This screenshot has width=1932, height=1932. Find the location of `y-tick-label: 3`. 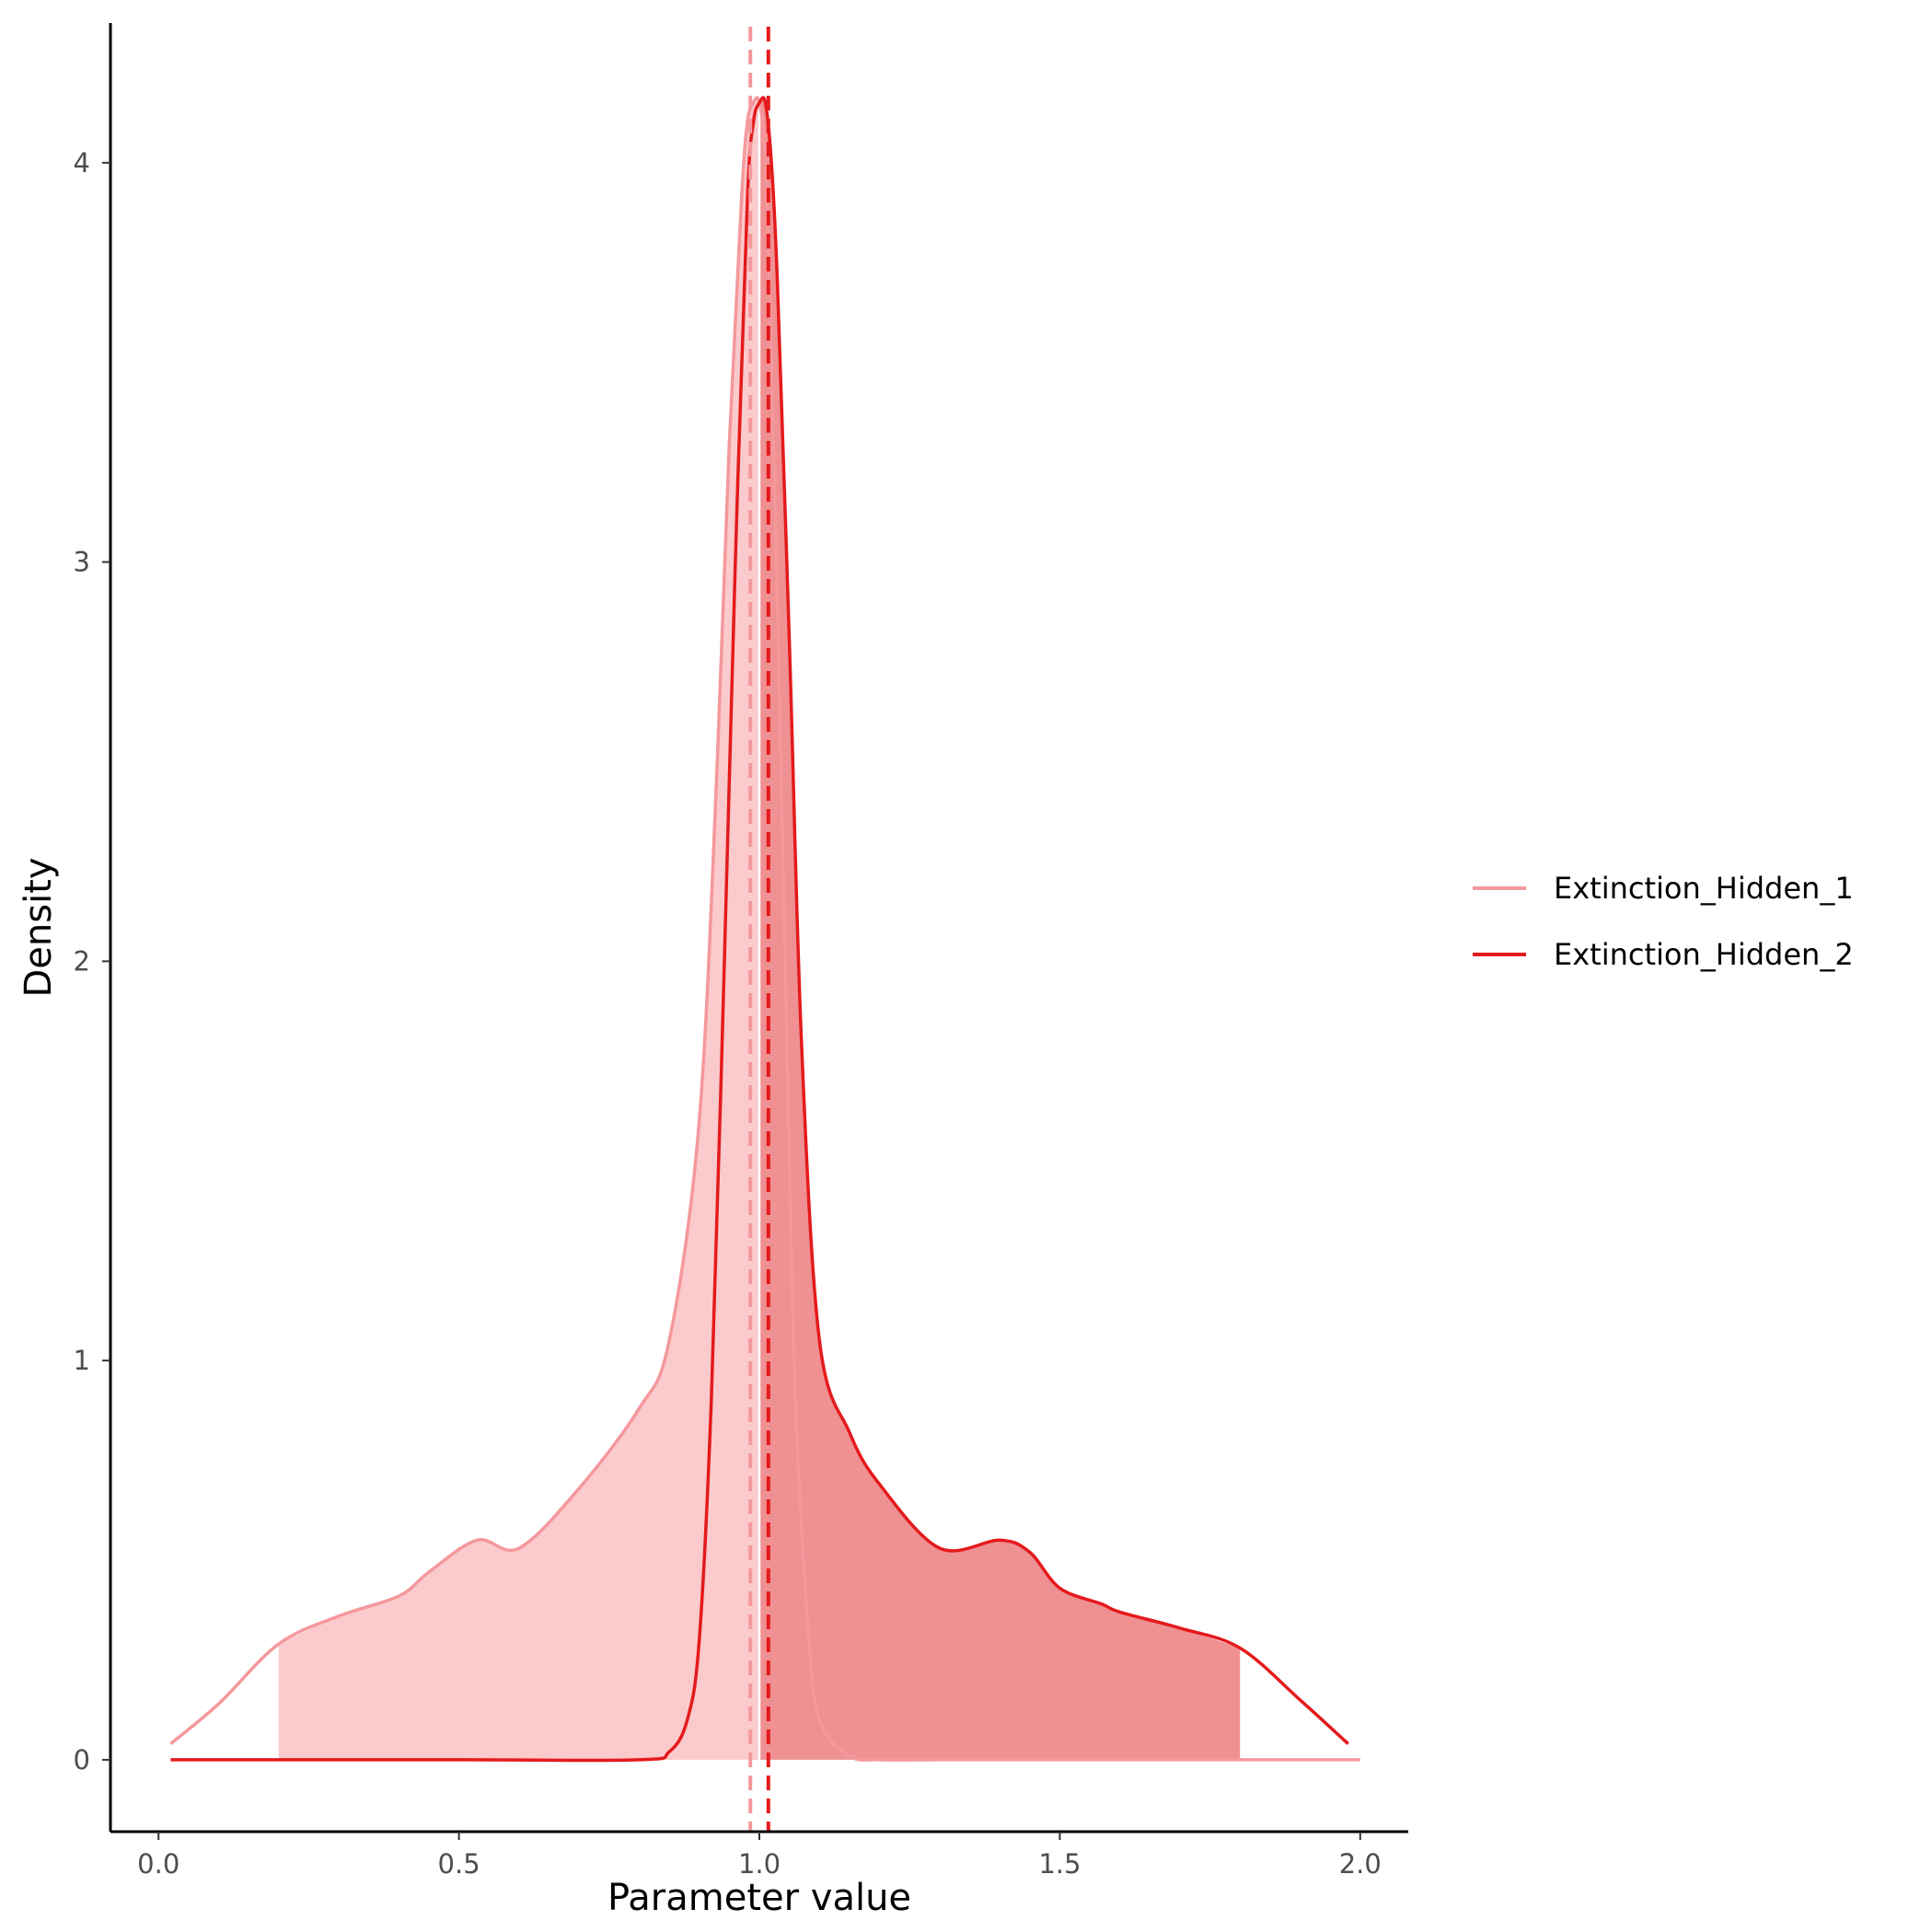

y-tick-label: 3 is located at coordinates (82, 562).